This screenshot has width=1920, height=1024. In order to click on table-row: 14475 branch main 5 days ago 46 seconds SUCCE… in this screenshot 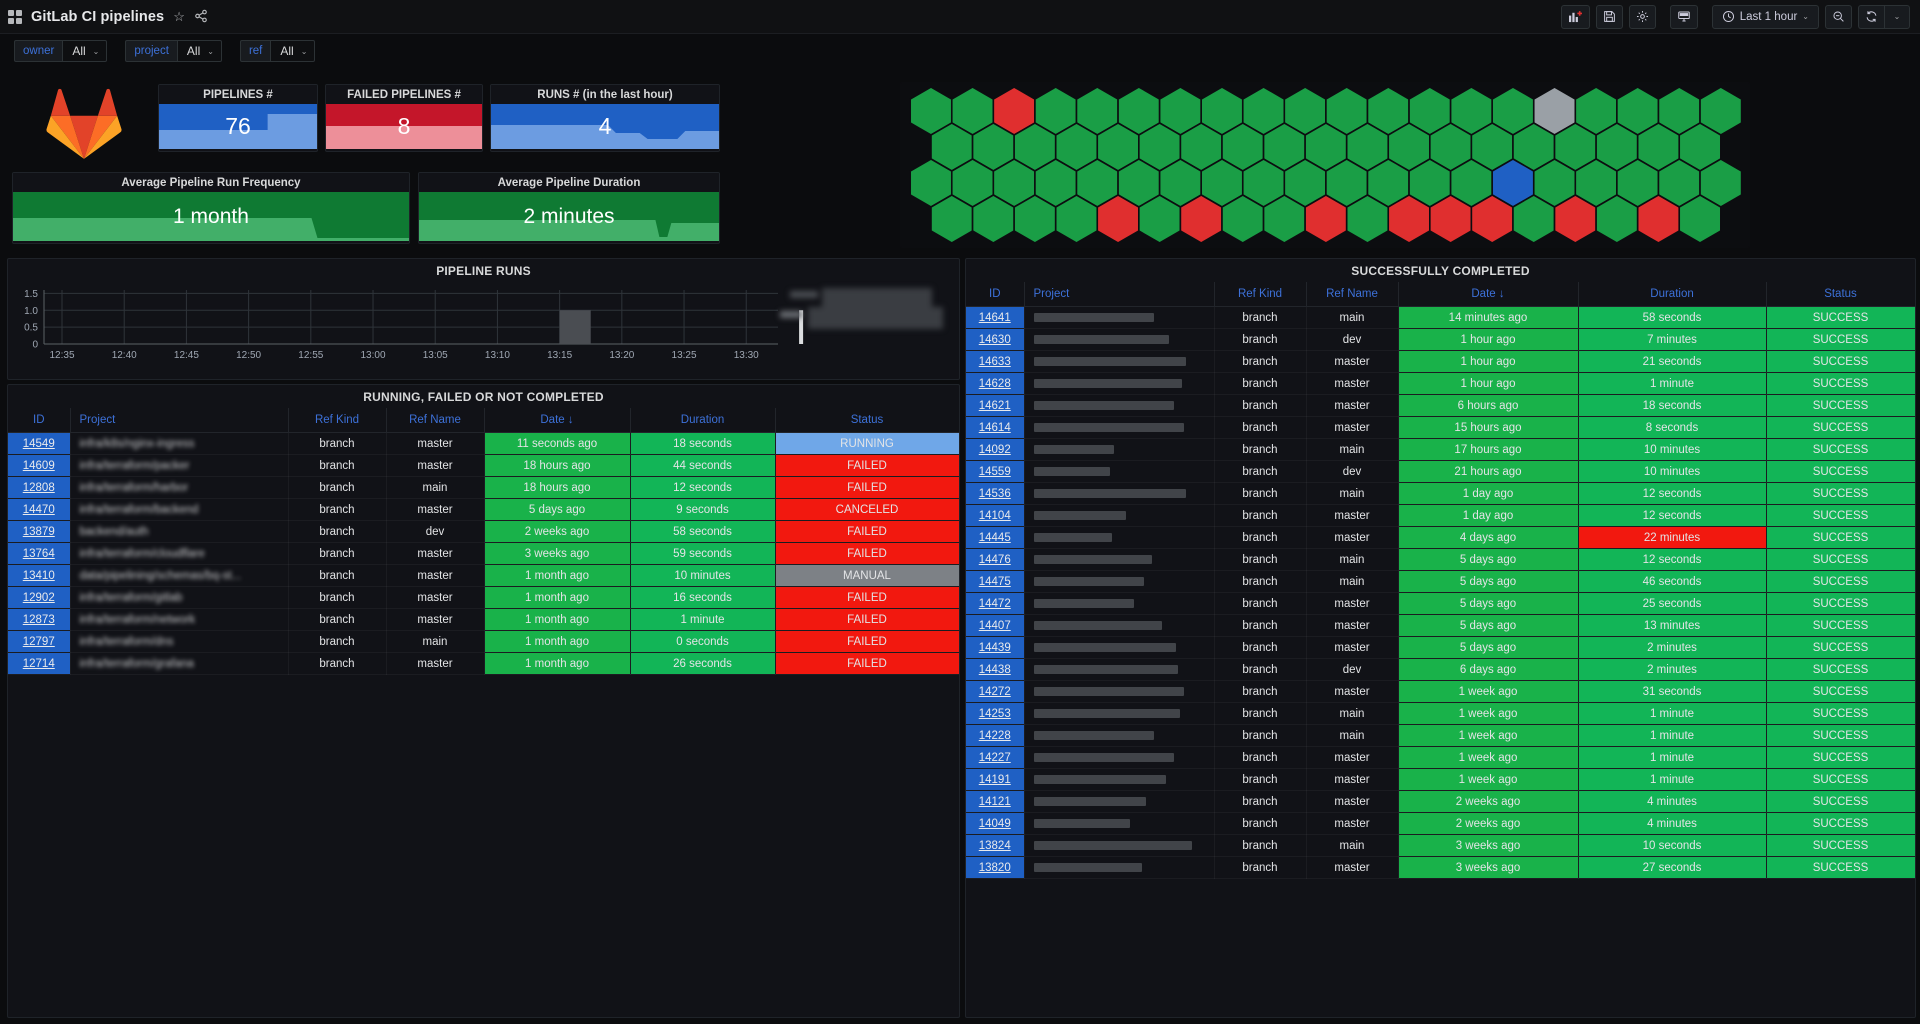, I will do `click(1440, 581)`.